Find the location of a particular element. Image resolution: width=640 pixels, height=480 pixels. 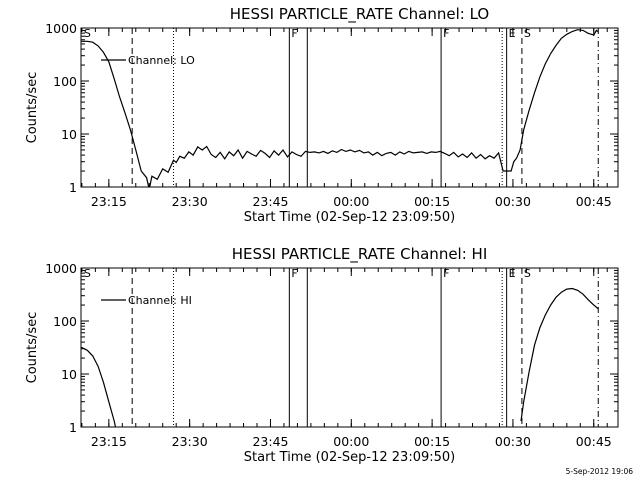

chart-title: HESSI PARTICLE_RATE Channel: HI is located at coordinates (360, 254).